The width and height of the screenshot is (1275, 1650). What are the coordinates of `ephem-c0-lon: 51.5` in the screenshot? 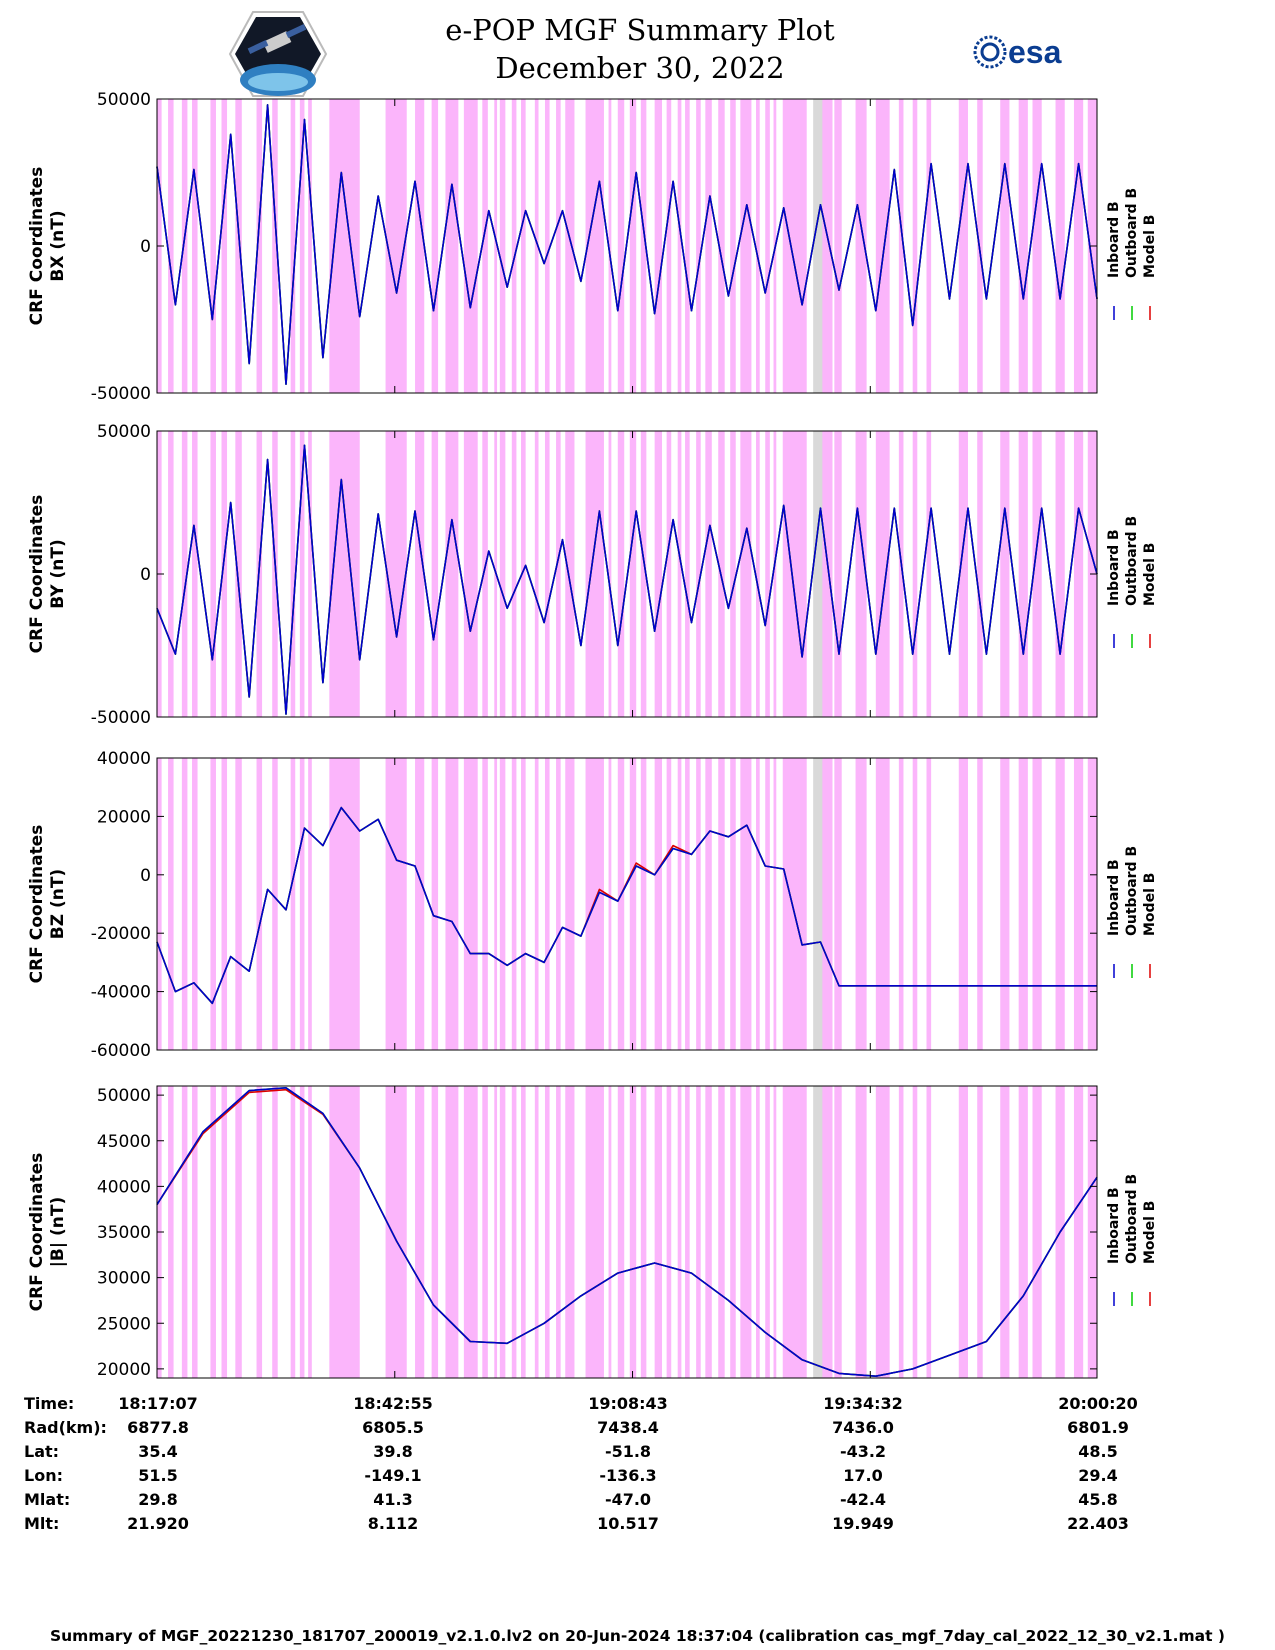 It's located at (158, 1475).